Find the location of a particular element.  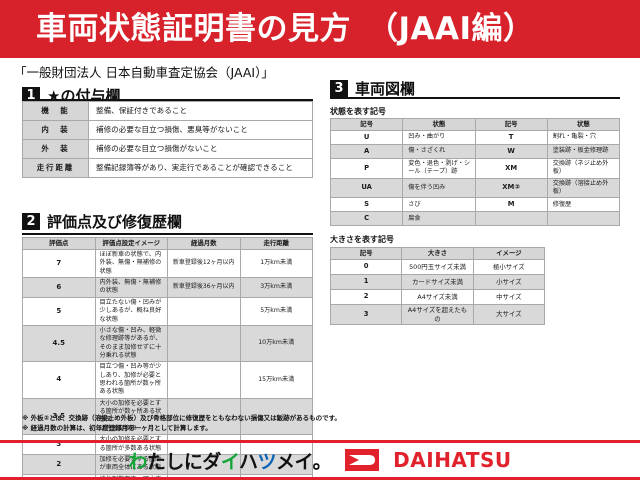

eval-description: 目立つ傷・凹み等が少しあり、加修が必要と 思われる箇所が数ヶ所ある状態 is located at coordinates (131, 380).